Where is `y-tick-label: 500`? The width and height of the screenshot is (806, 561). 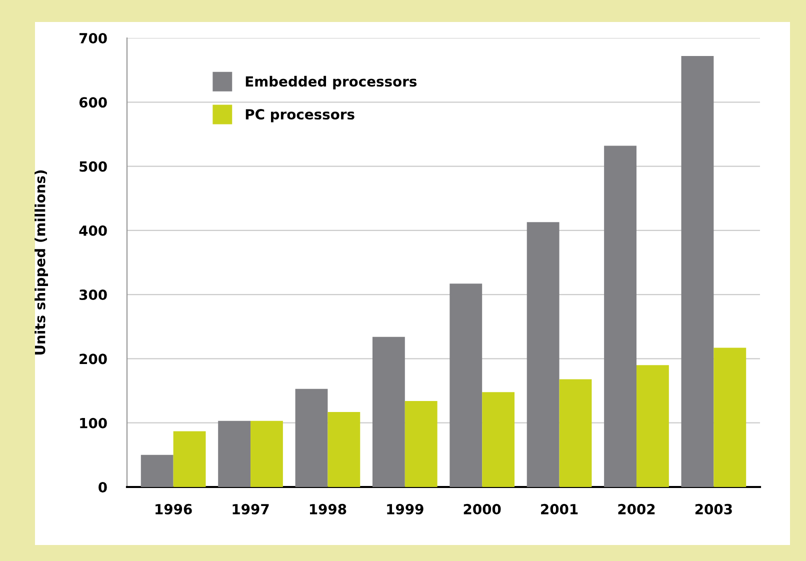
y-tick-label: 500 is located at coordinates (93, 166).